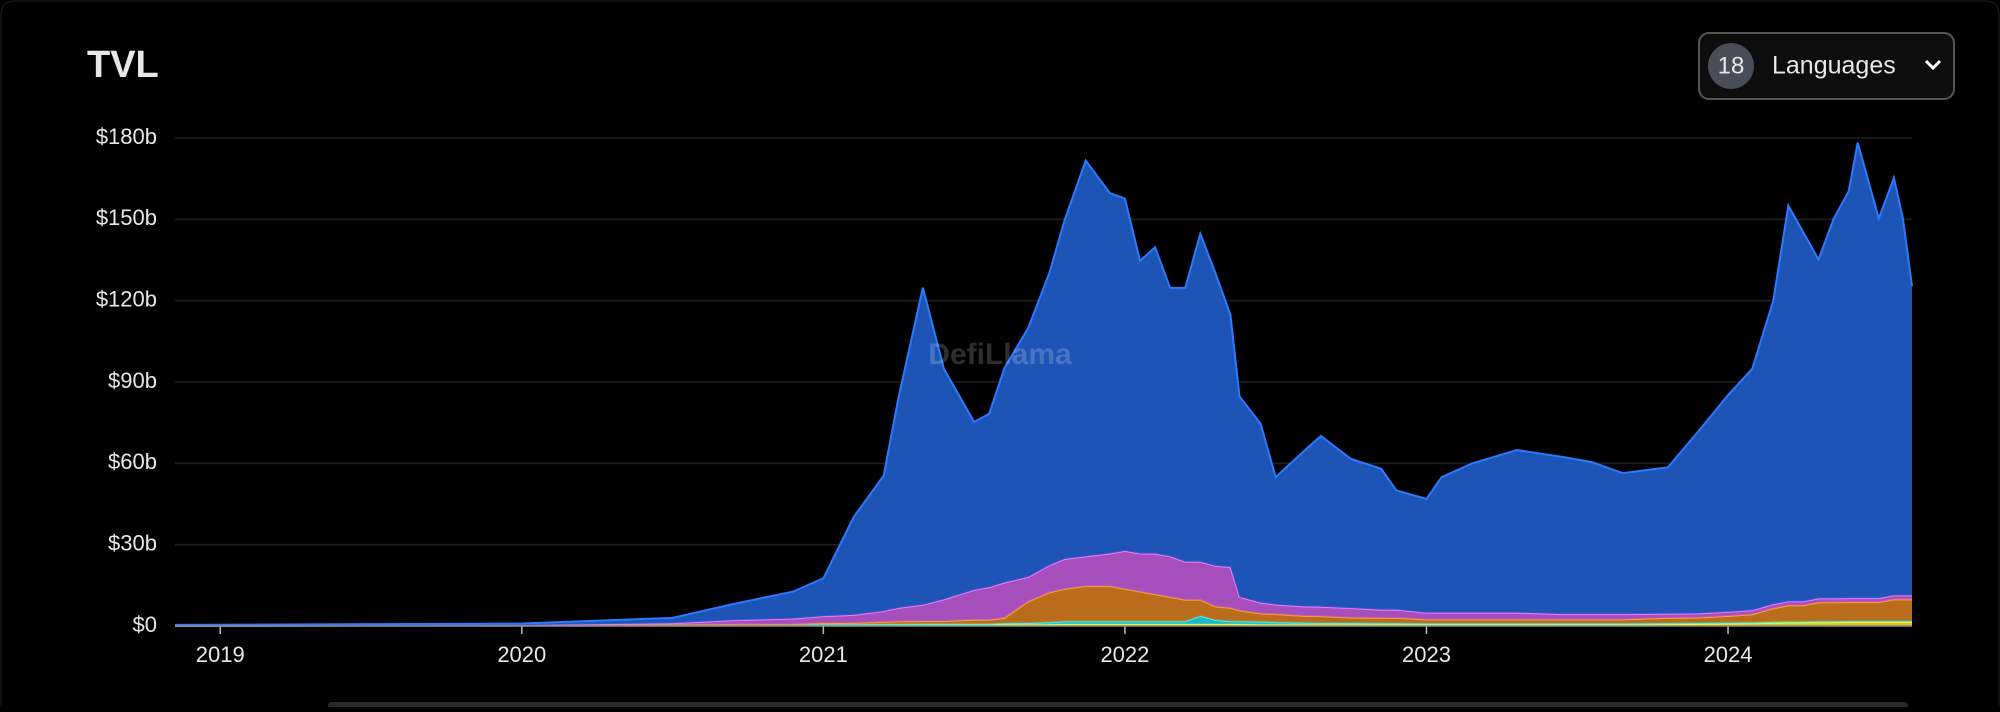 The width and height of the screenshot is (2000, 712). I want to click on language-selector: 18 Languages, so click(1826, 66).